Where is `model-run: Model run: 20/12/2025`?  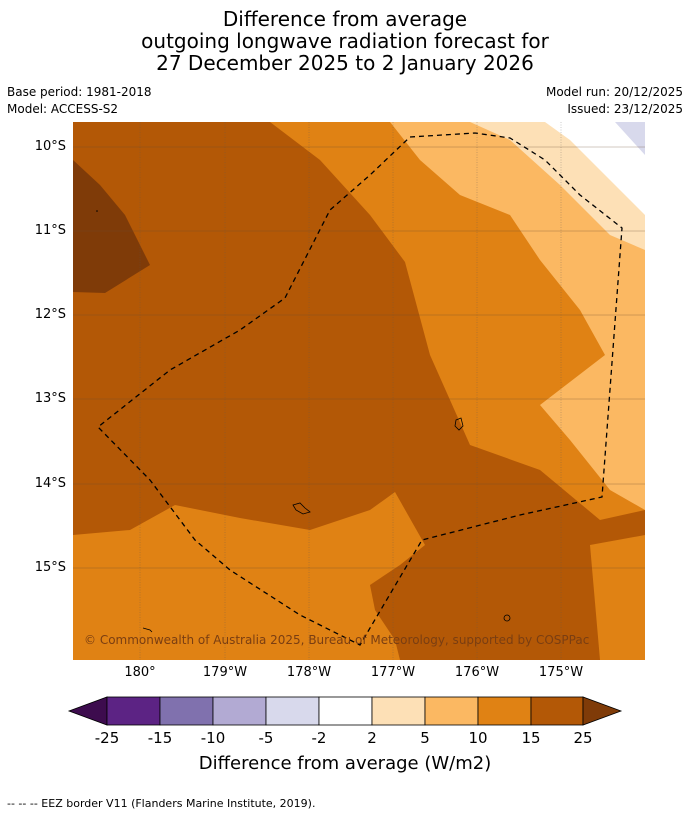
model-run: Model run: 20/12/2025 is located at coordinates (614, 92).